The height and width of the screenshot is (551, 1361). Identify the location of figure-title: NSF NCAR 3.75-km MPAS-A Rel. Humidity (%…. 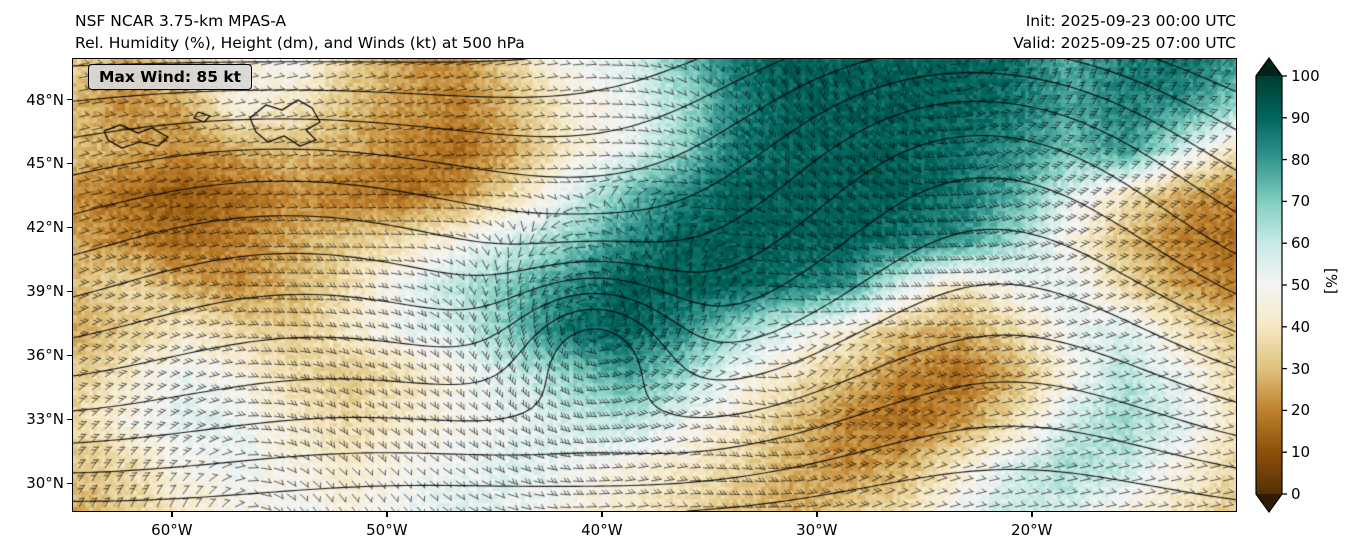
(300, 32).